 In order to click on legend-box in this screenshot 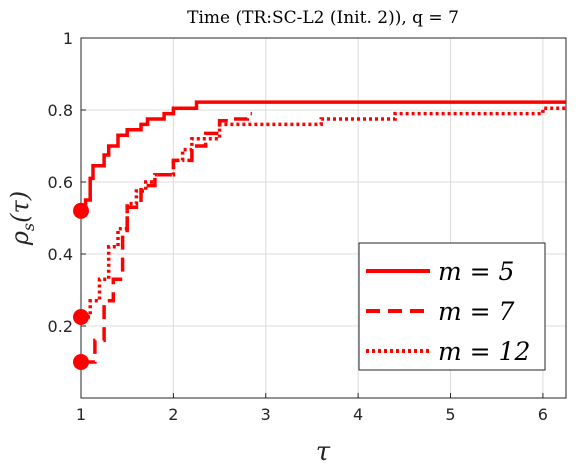, I will do `click(452, 306)`.